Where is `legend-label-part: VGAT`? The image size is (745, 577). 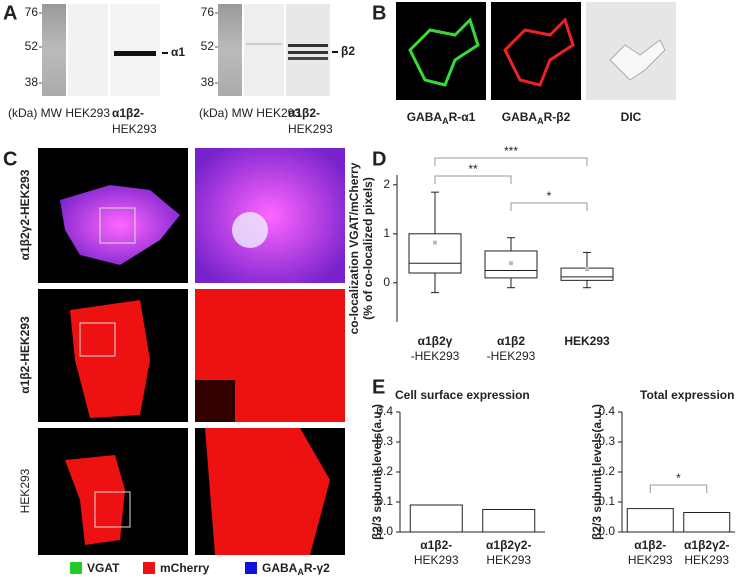
legend-label-part: VGAT is located at coordinates (103, 568).